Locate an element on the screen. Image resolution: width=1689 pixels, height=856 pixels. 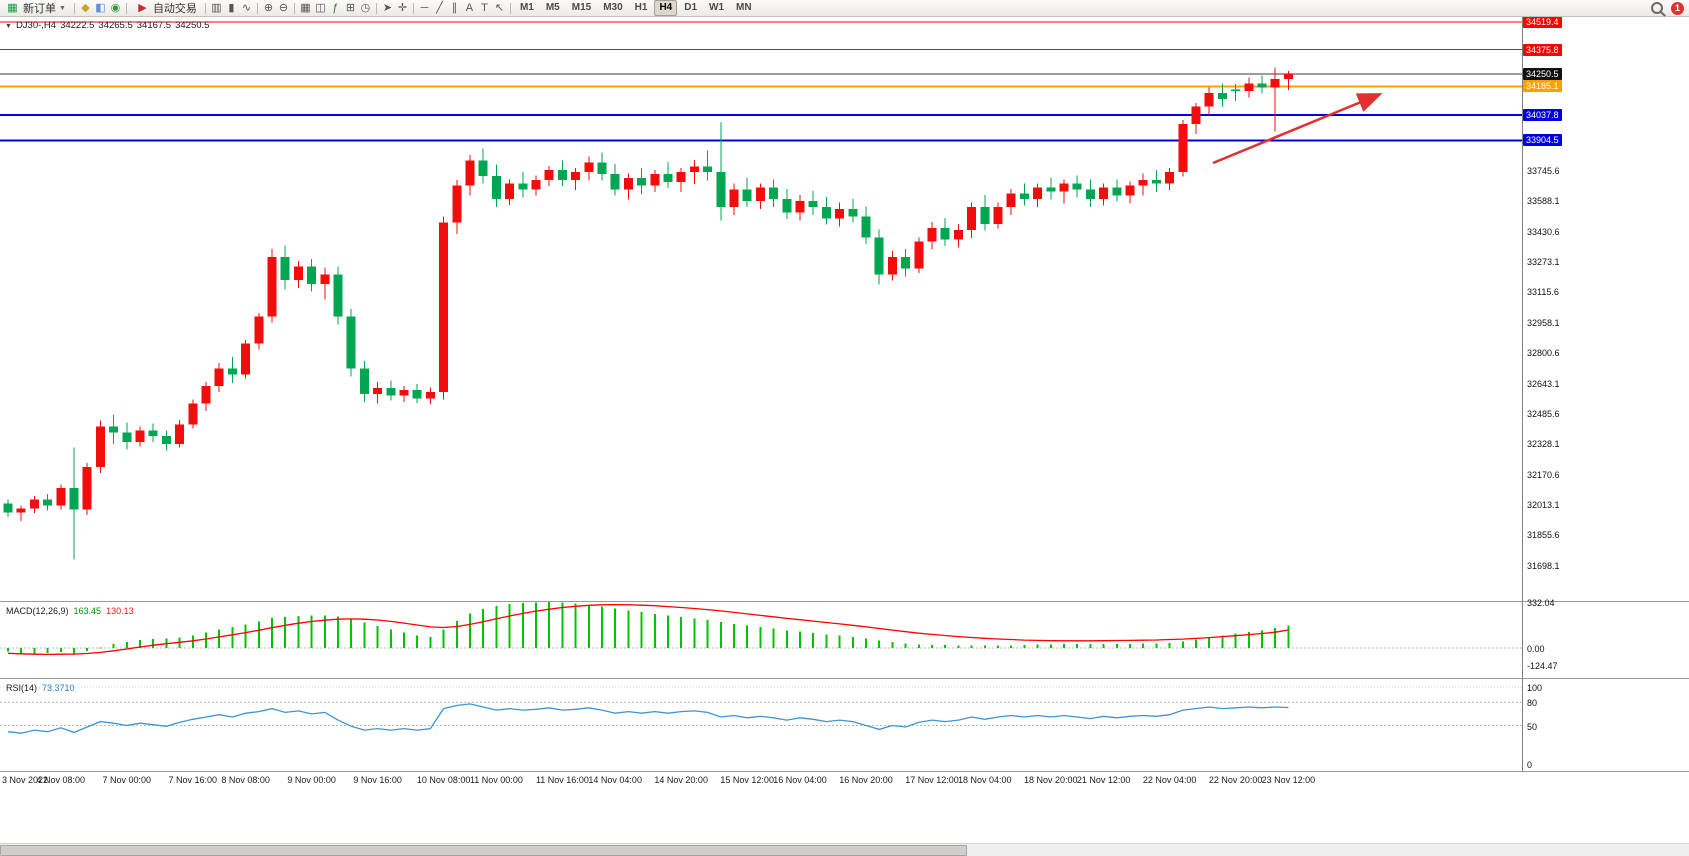
timeframe-button-D1: D1 is located at coordinates (691, 7).